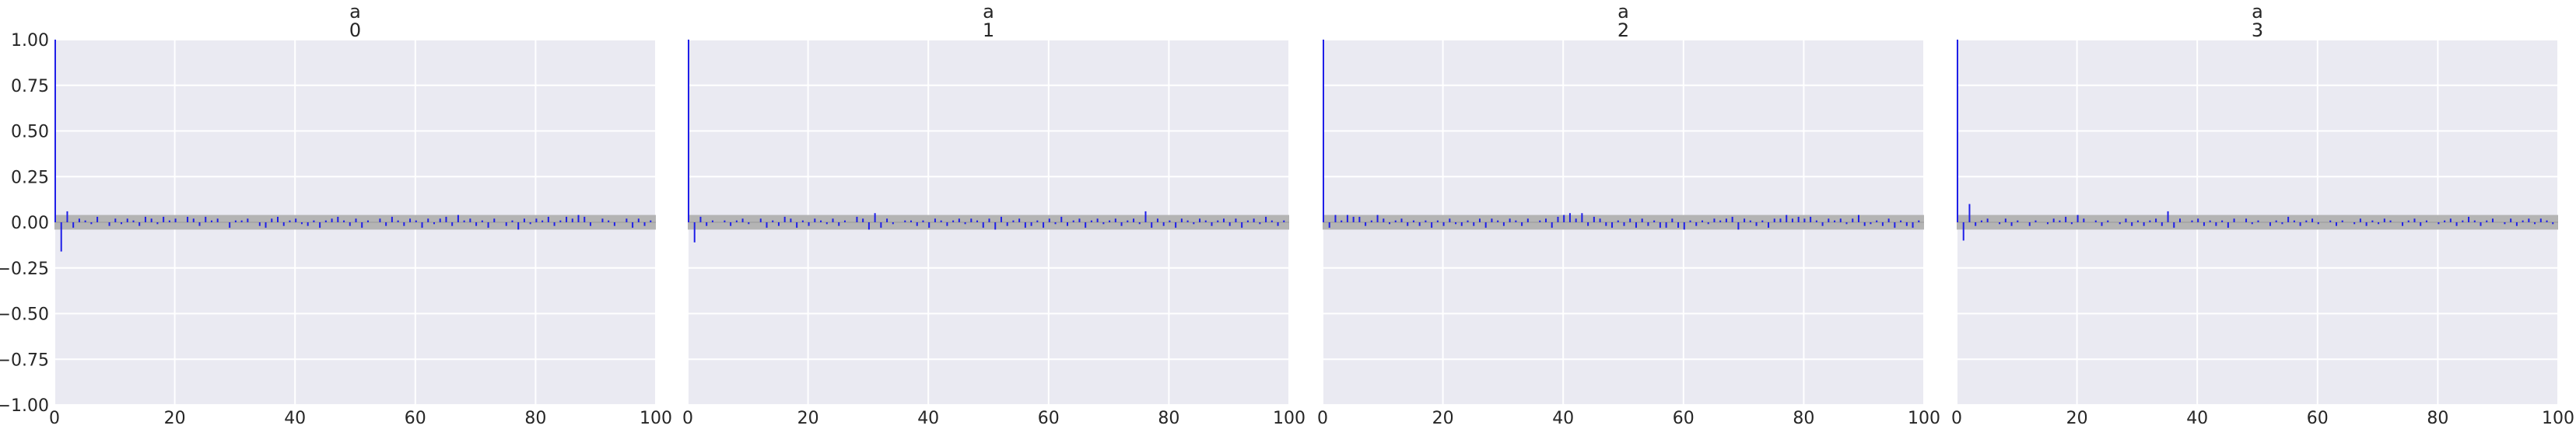 Image resolution: width=2576 pixels, height=429 pixels. Describe the element at coordinates (24, 315) in the screenshot. I see `y-tick-label: −0.50` at that location.